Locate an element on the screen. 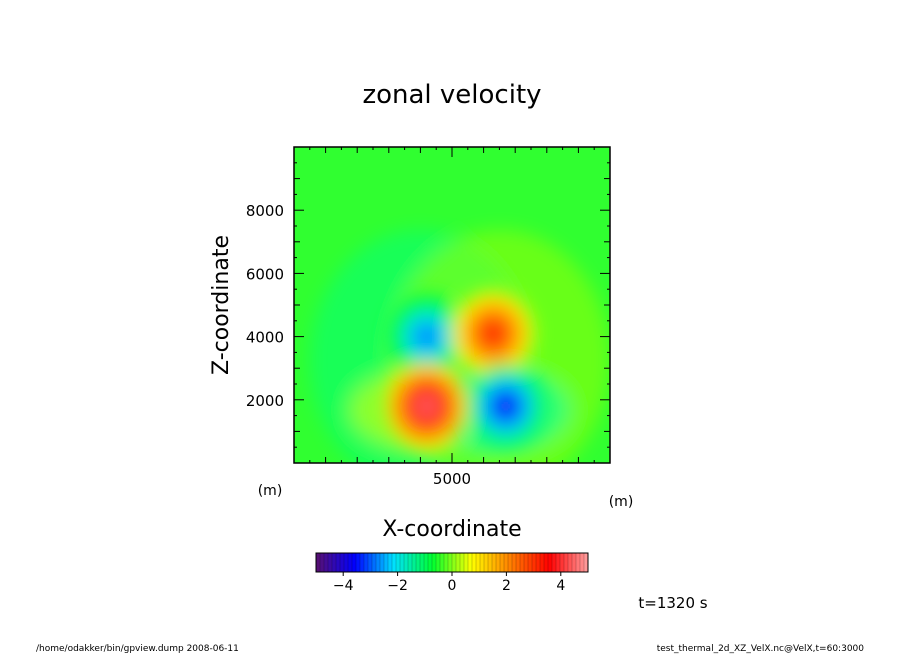 This screenshot has height=654, width=904. colorbar-tick-label: −2 is located at coordinates (397, 586).